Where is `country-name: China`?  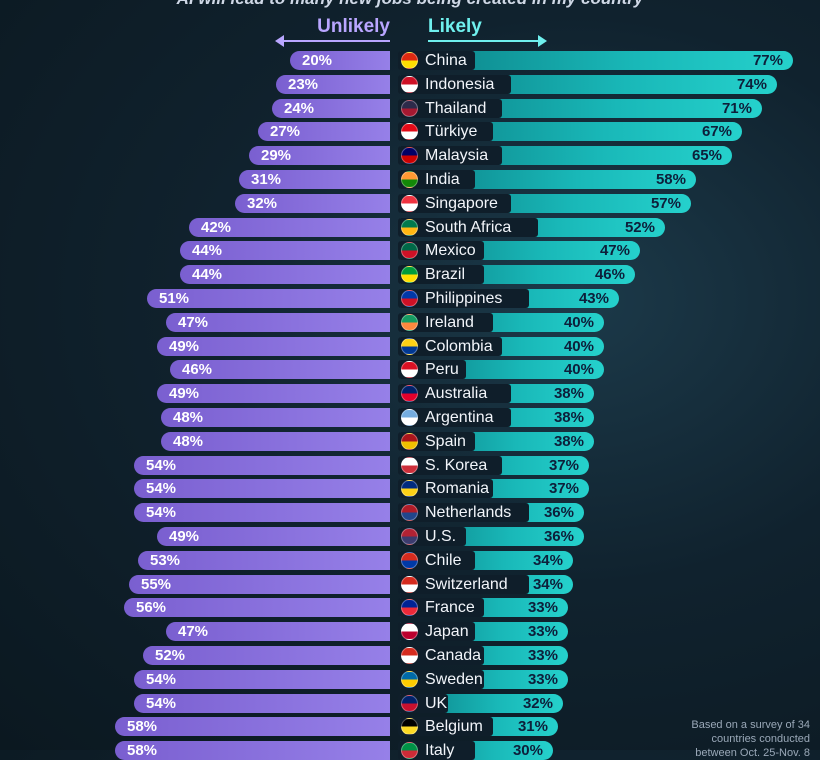 country-name: China is located at coordinates (446, 60).